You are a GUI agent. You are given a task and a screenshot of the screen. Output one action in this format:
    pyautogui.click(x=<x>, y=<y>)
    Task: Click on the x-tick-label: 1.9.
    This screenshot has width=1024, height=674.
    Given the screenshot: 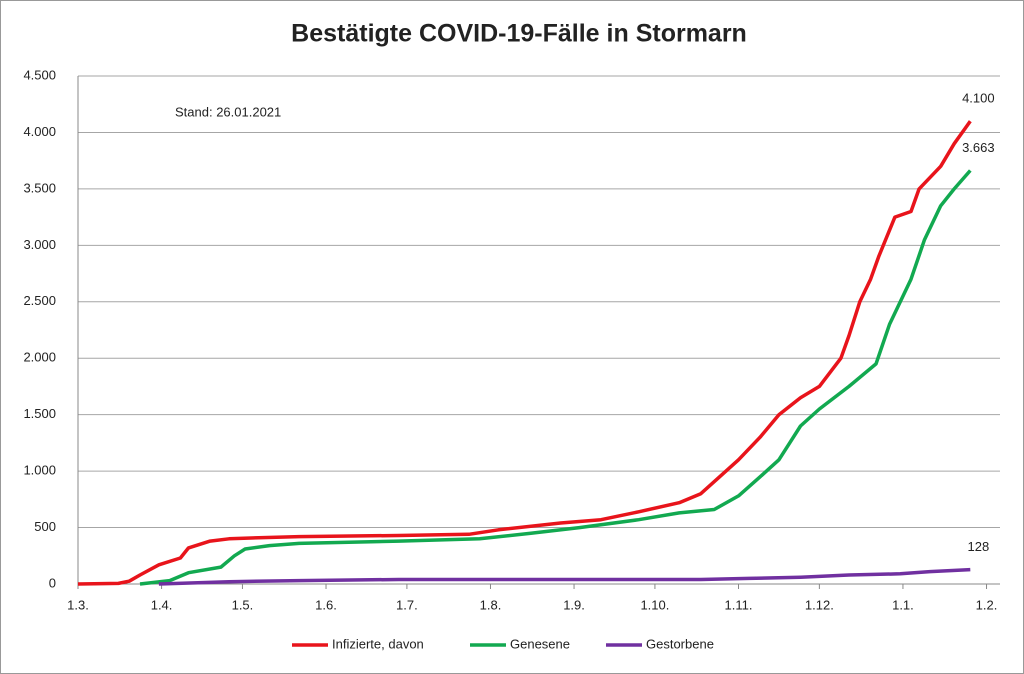 What is the action you would take?
    pyautogui.click(x=574, y=604)
    